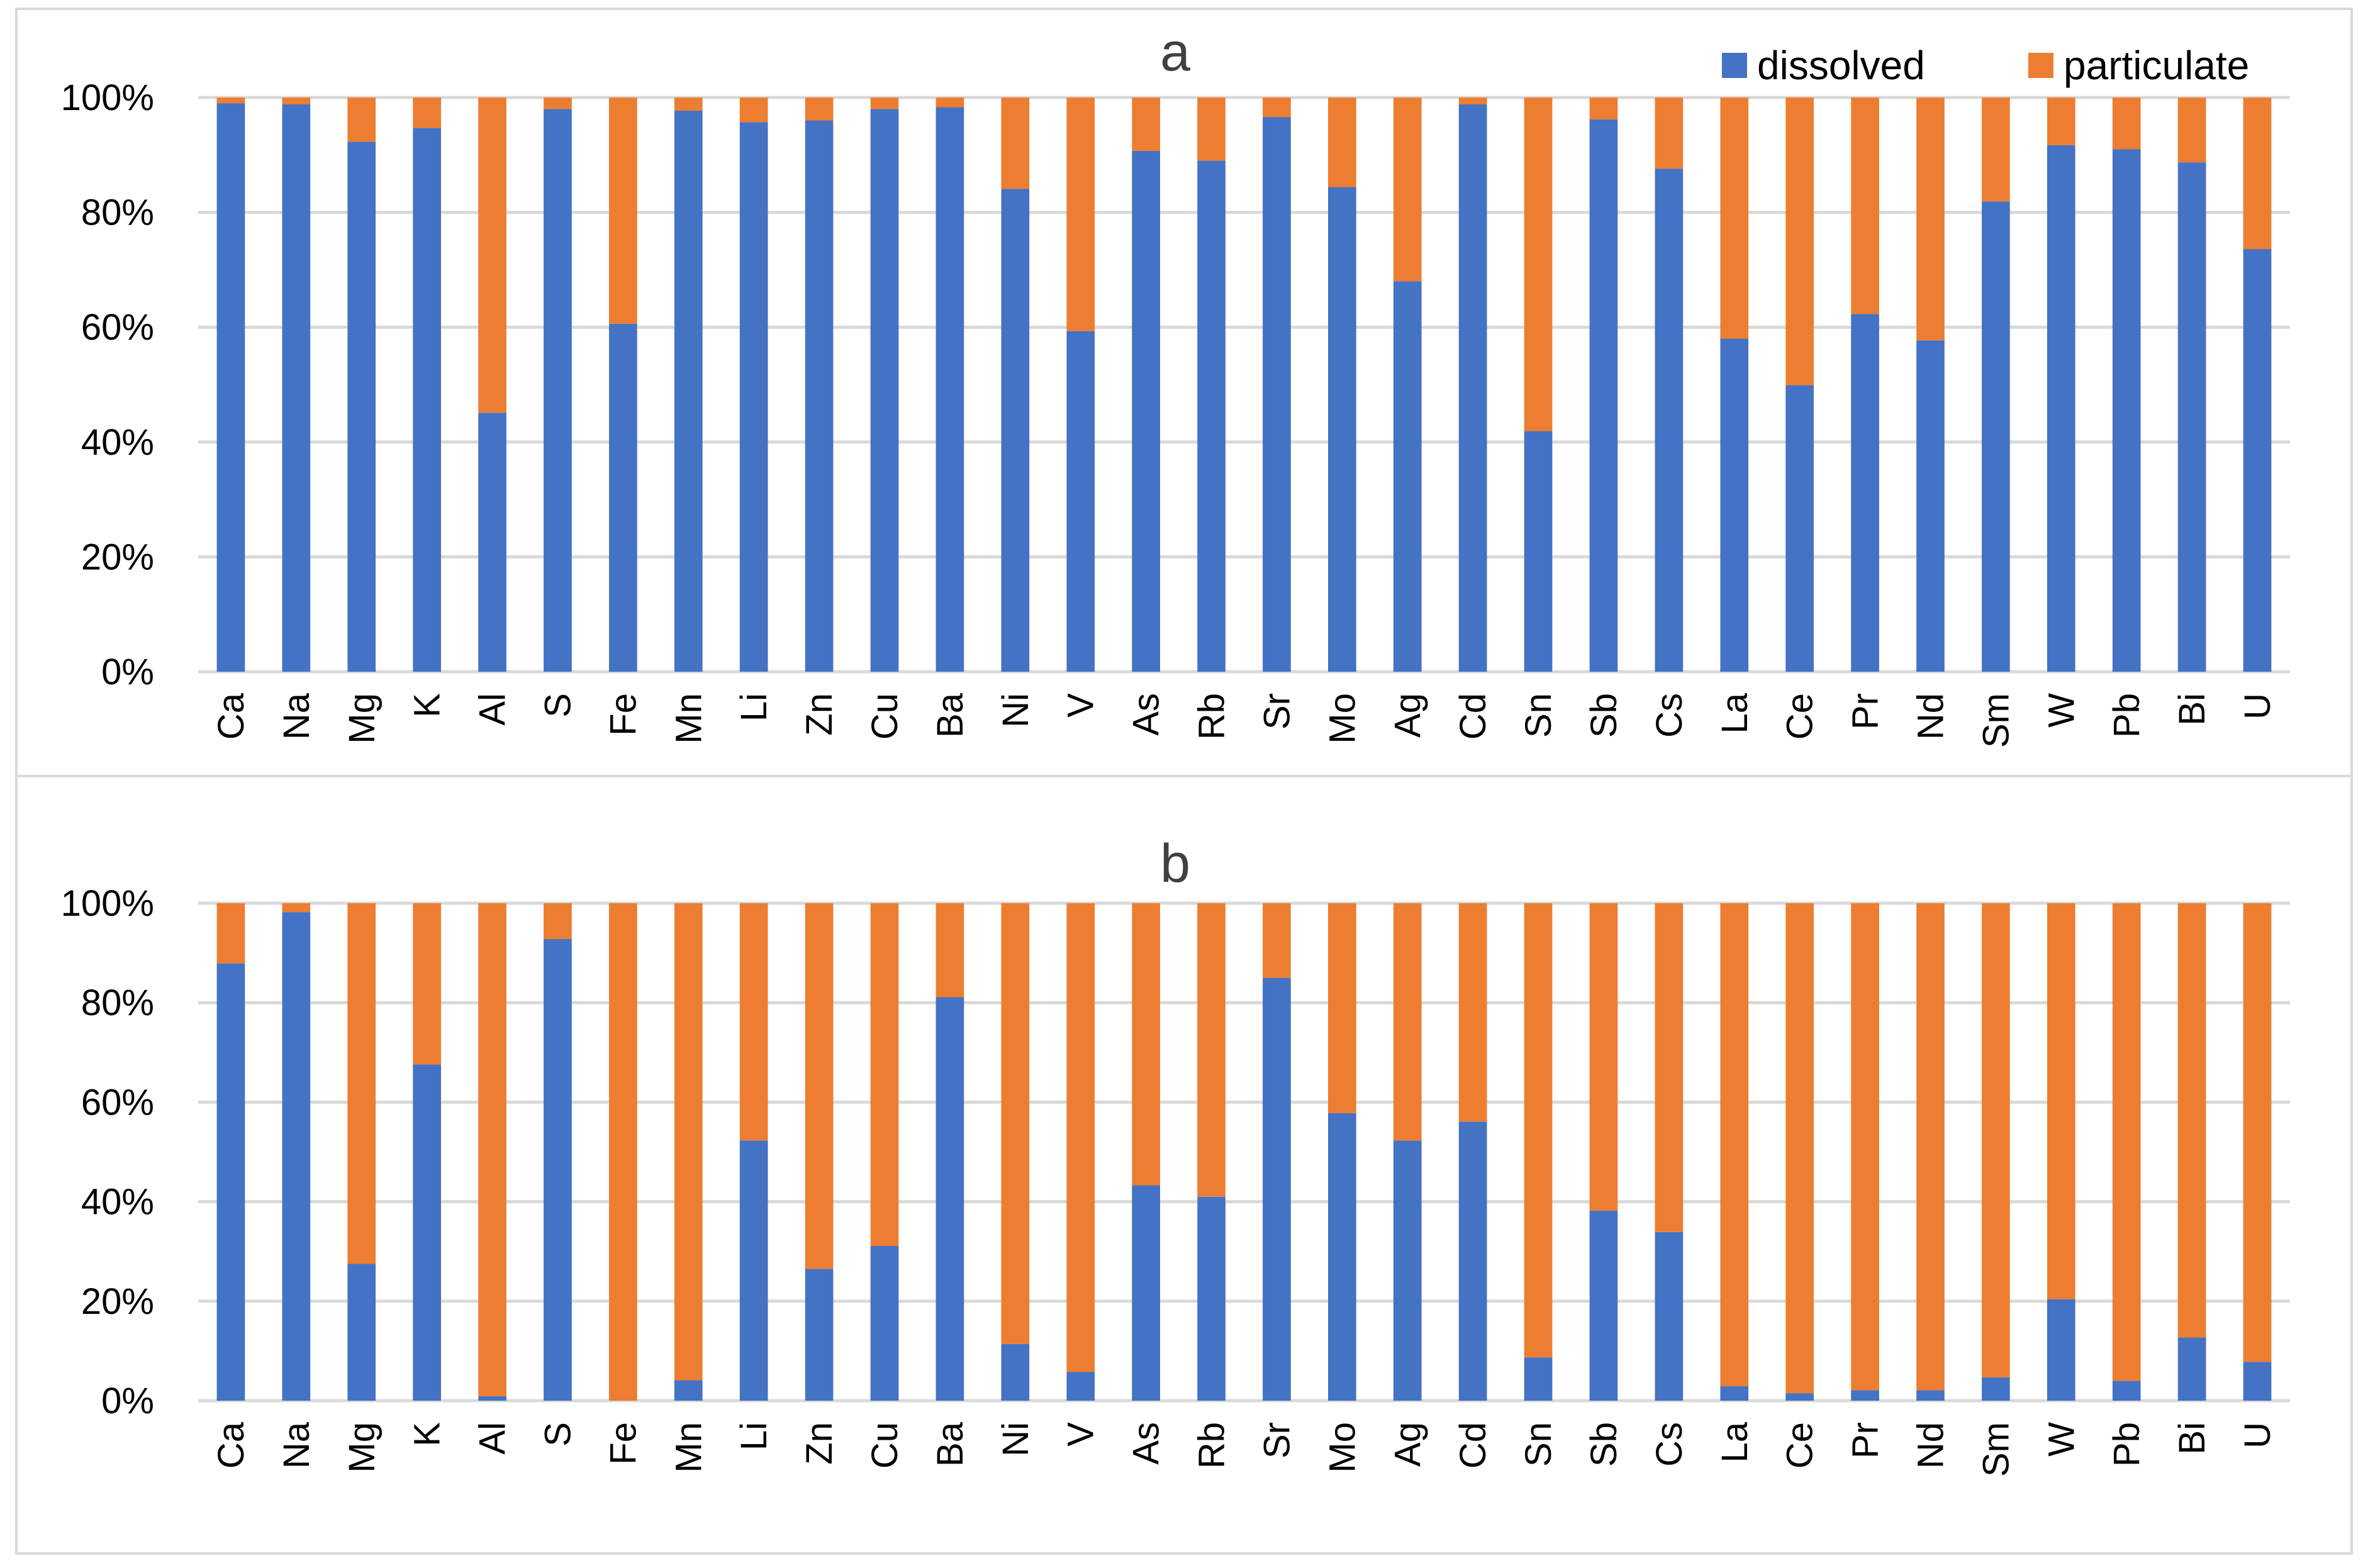  I want to click on bar-b-Cu-particulate, so click(884, 1074).